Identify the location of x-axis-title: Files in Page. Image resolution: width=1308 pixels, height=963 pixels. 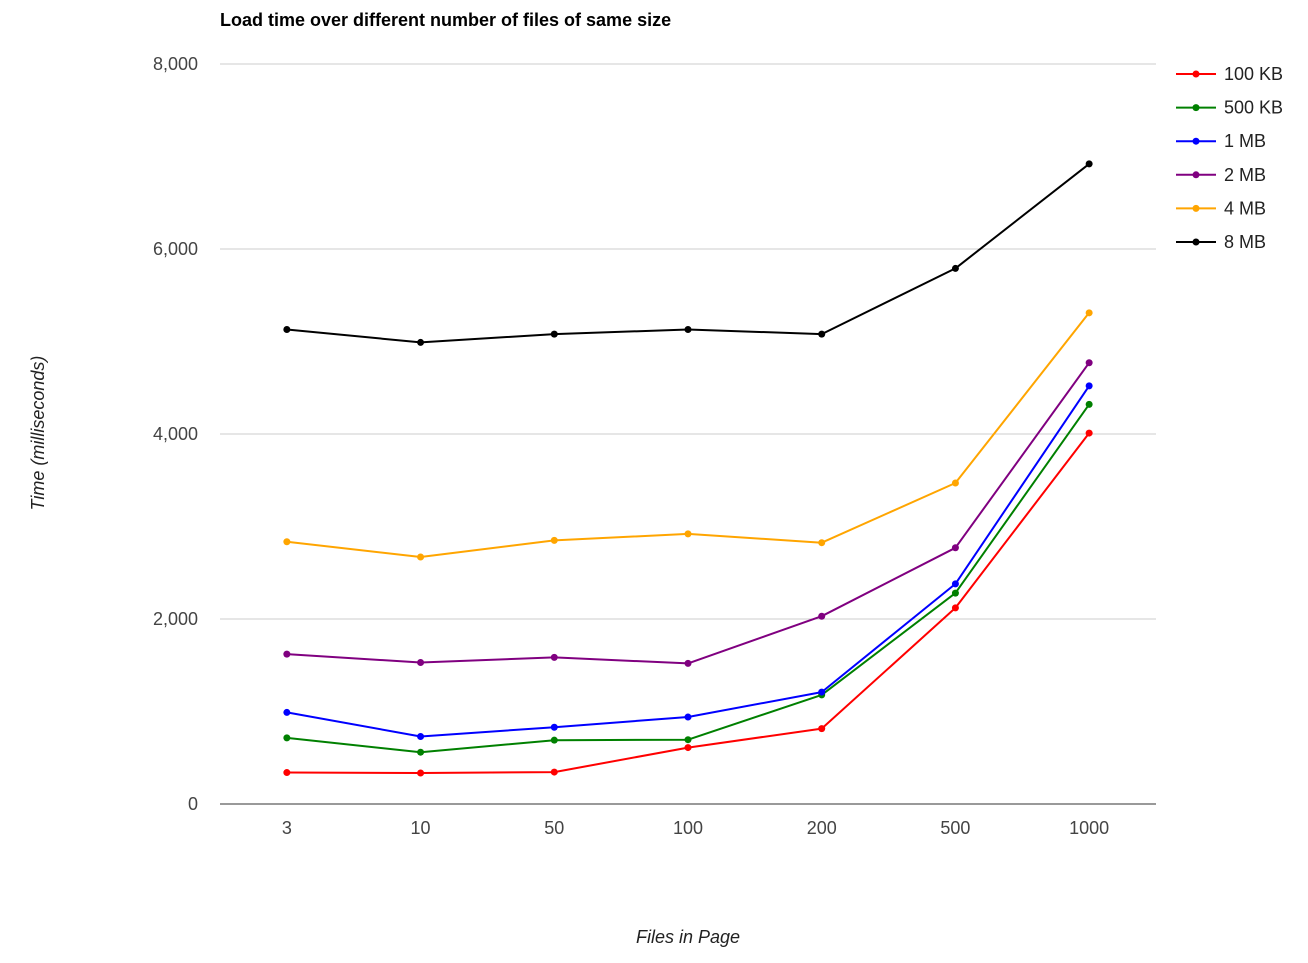
(688, 937).